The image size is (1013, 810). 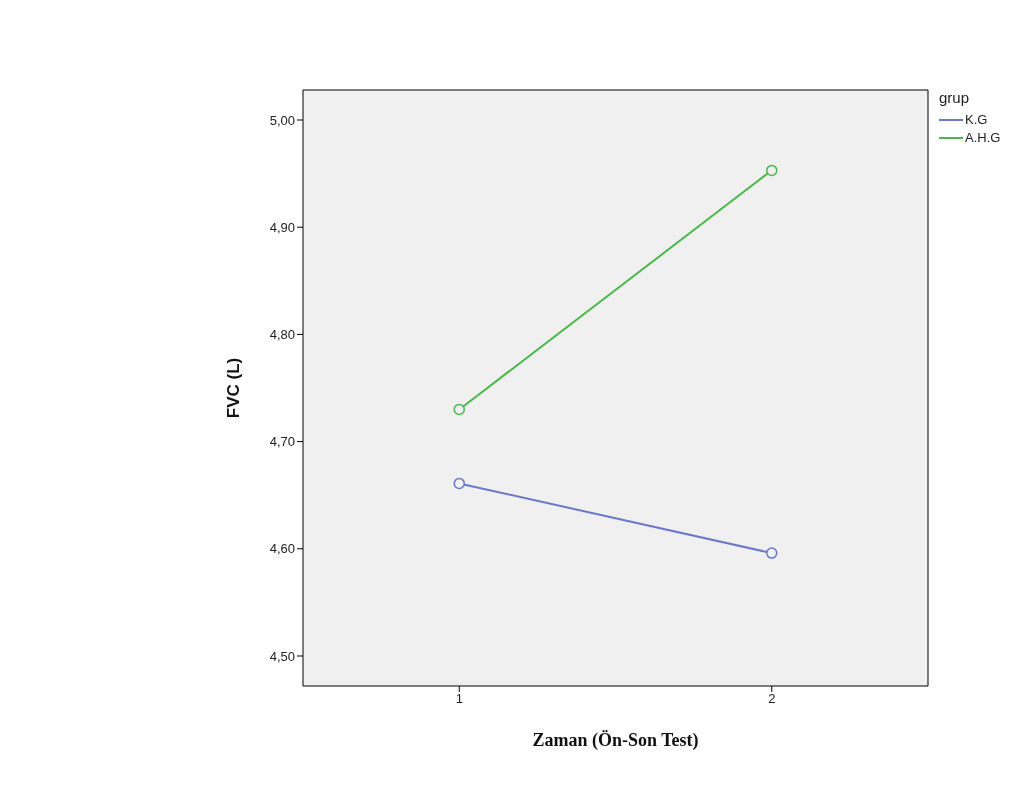 I want to click on x-tick-label: 1, so click(x=459, y=699).